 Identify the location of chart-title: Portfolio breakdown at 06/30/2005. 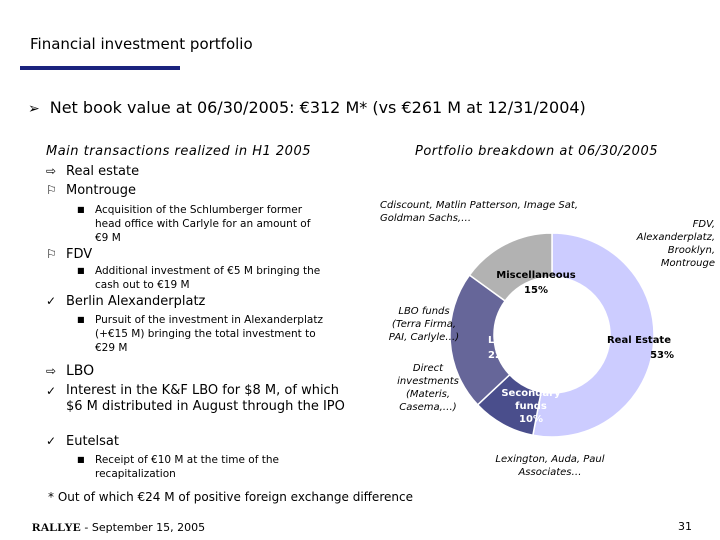
(536, 151).